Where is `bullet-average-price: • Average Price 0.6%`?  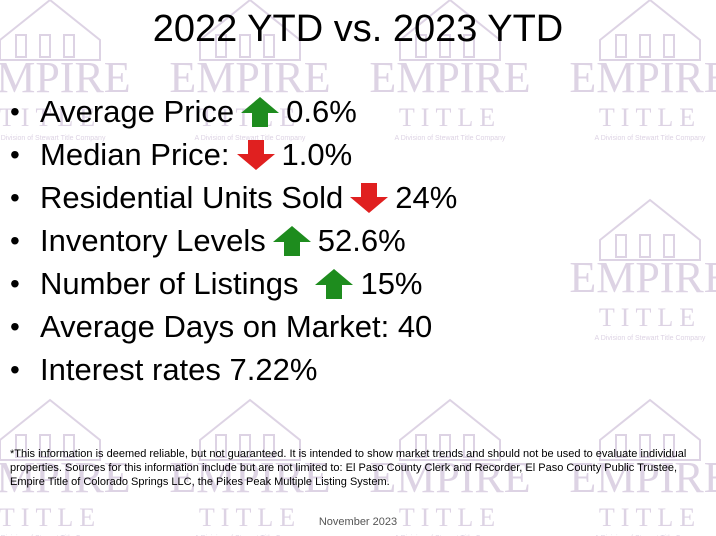
bullet-average-price: • Average Price 0.6% is located at coordinates (233, 111).